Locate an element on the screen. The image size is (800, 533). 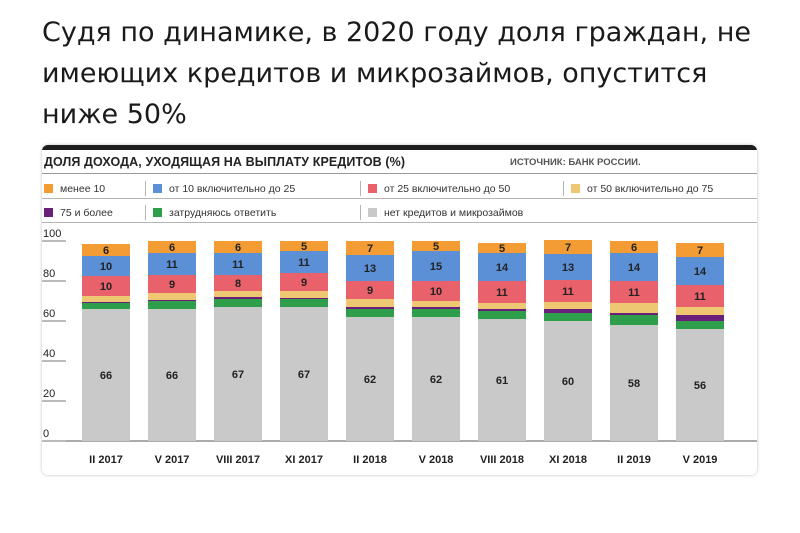
data-label: 8 is located at coordinates (238, 284).